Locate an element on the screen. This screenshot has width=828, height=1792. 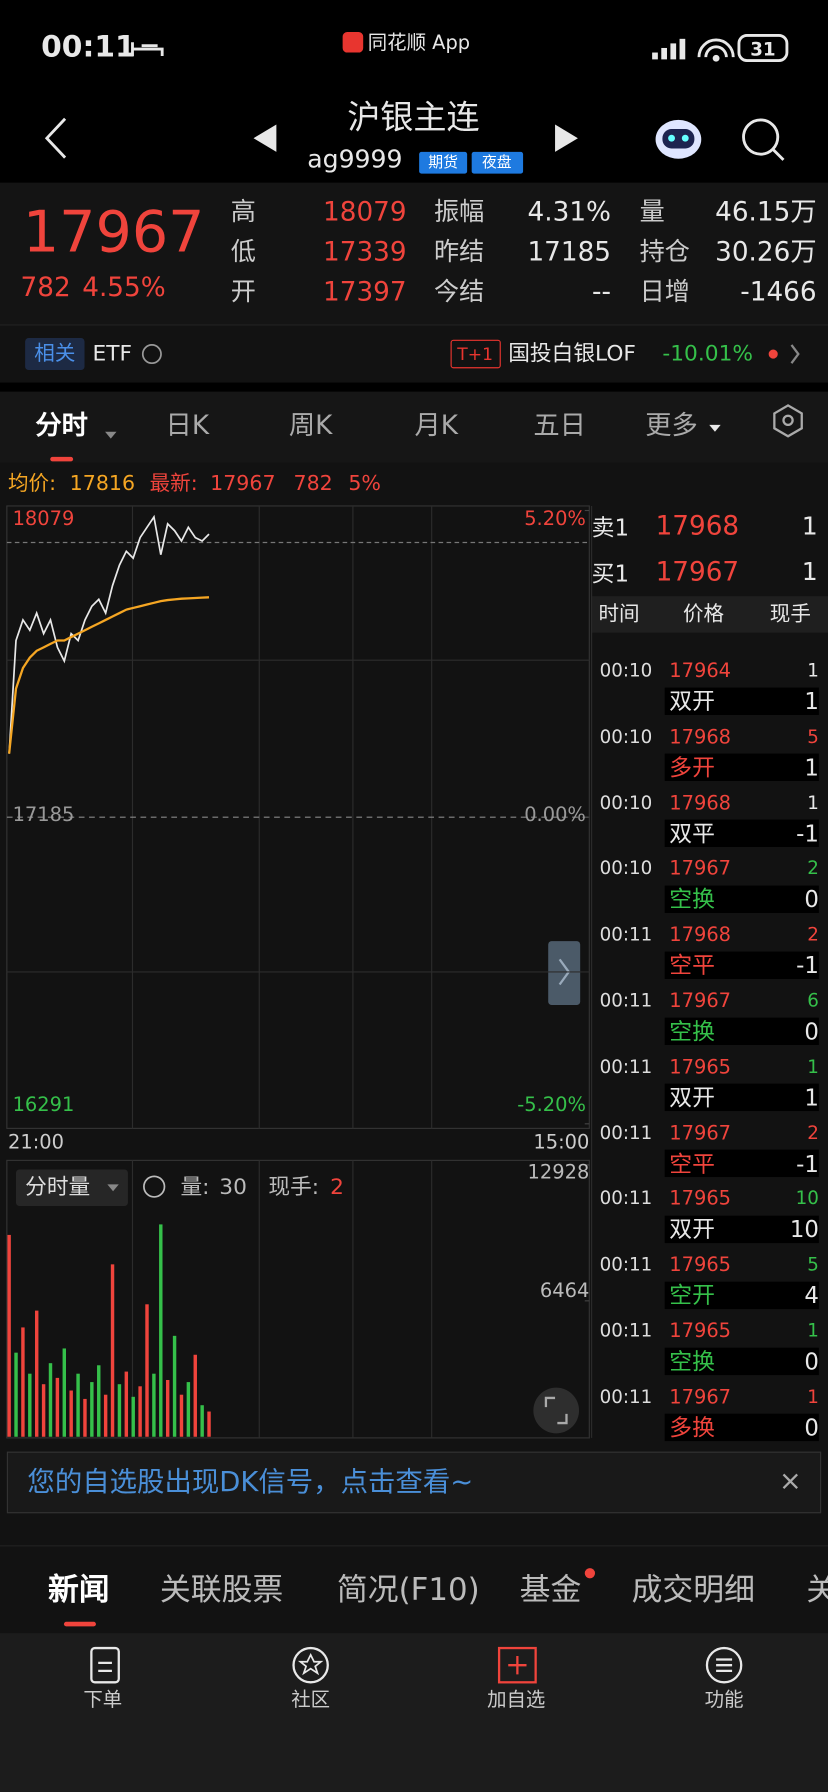
banner is located at coordinates (414, 1482).